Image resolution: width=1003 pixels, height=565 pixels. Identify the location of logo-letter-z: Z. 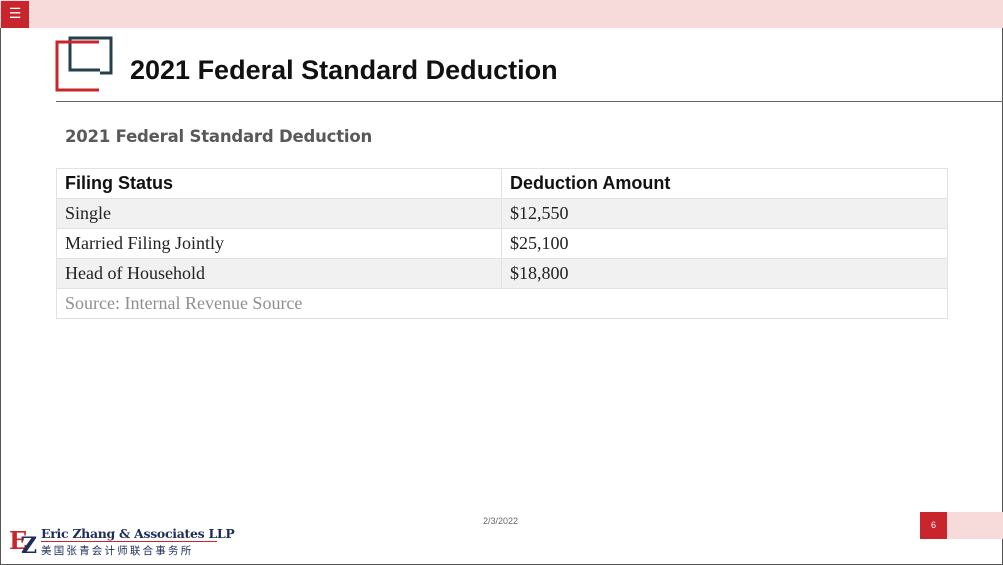
(29, 544).